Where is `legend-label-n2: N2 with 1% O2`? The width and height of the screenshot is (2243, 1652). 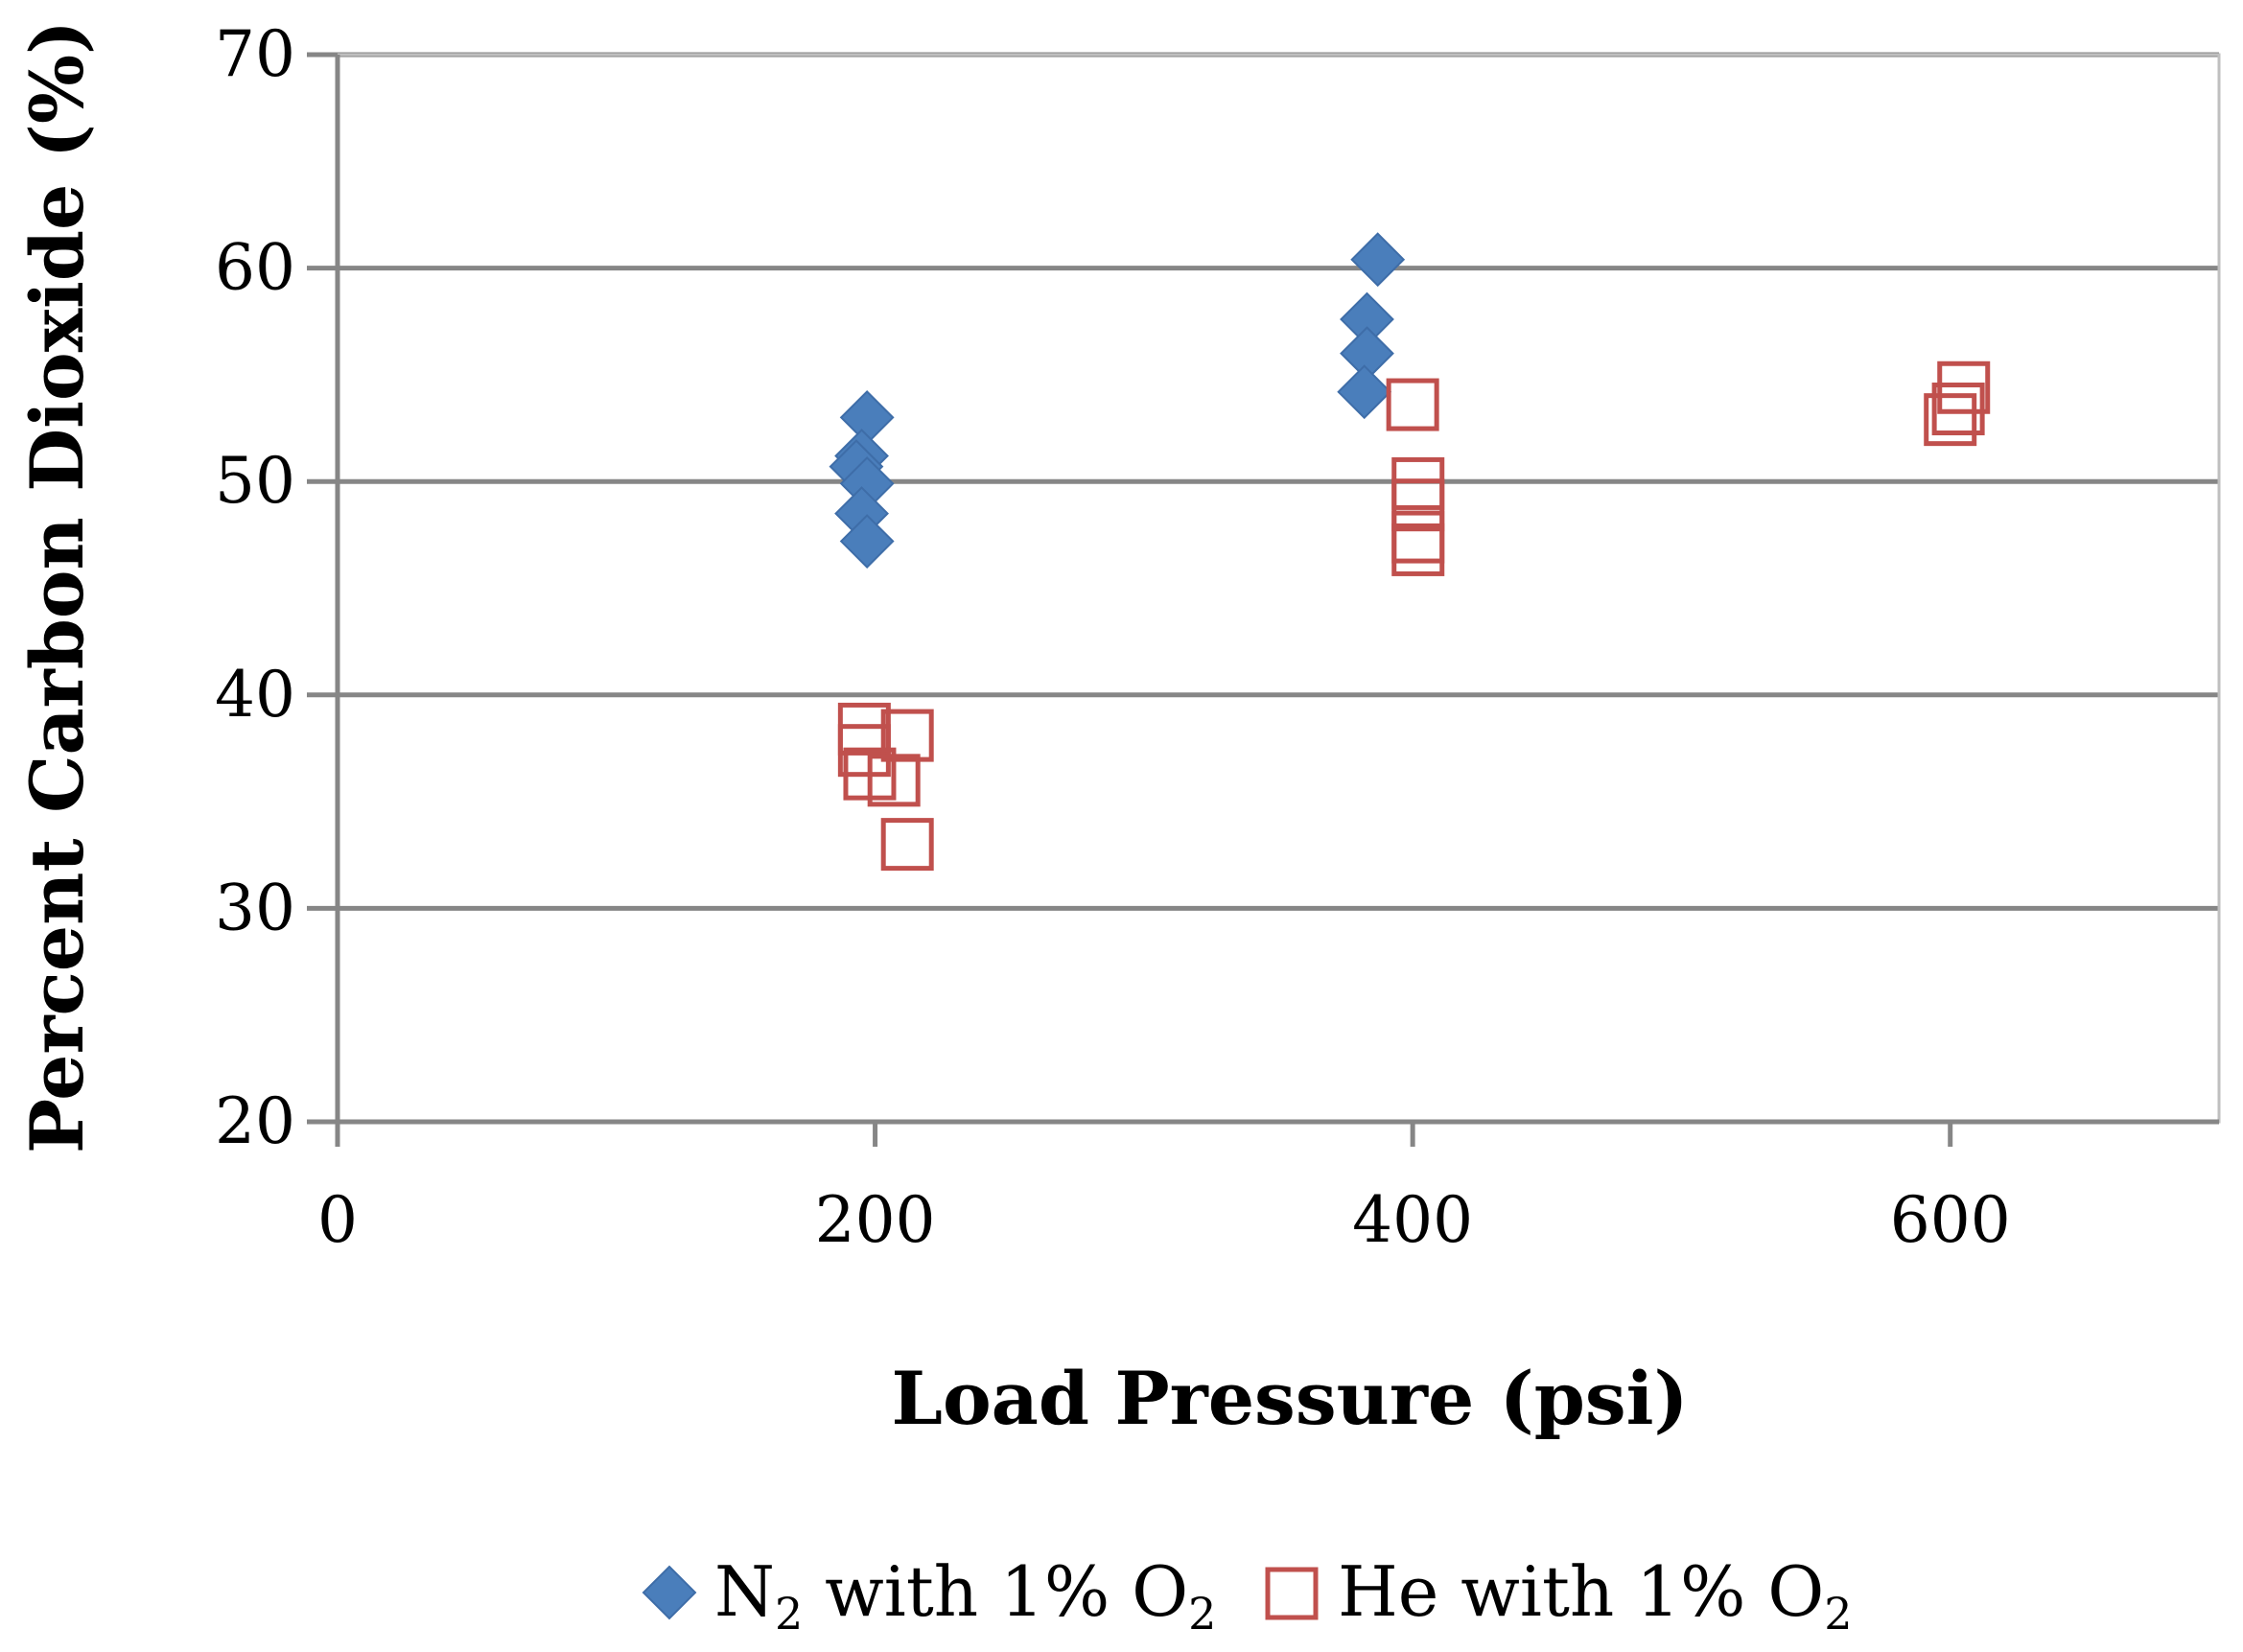
legend-label-n2: N2 with 1% O2 is located at coordinates (965, 1595).